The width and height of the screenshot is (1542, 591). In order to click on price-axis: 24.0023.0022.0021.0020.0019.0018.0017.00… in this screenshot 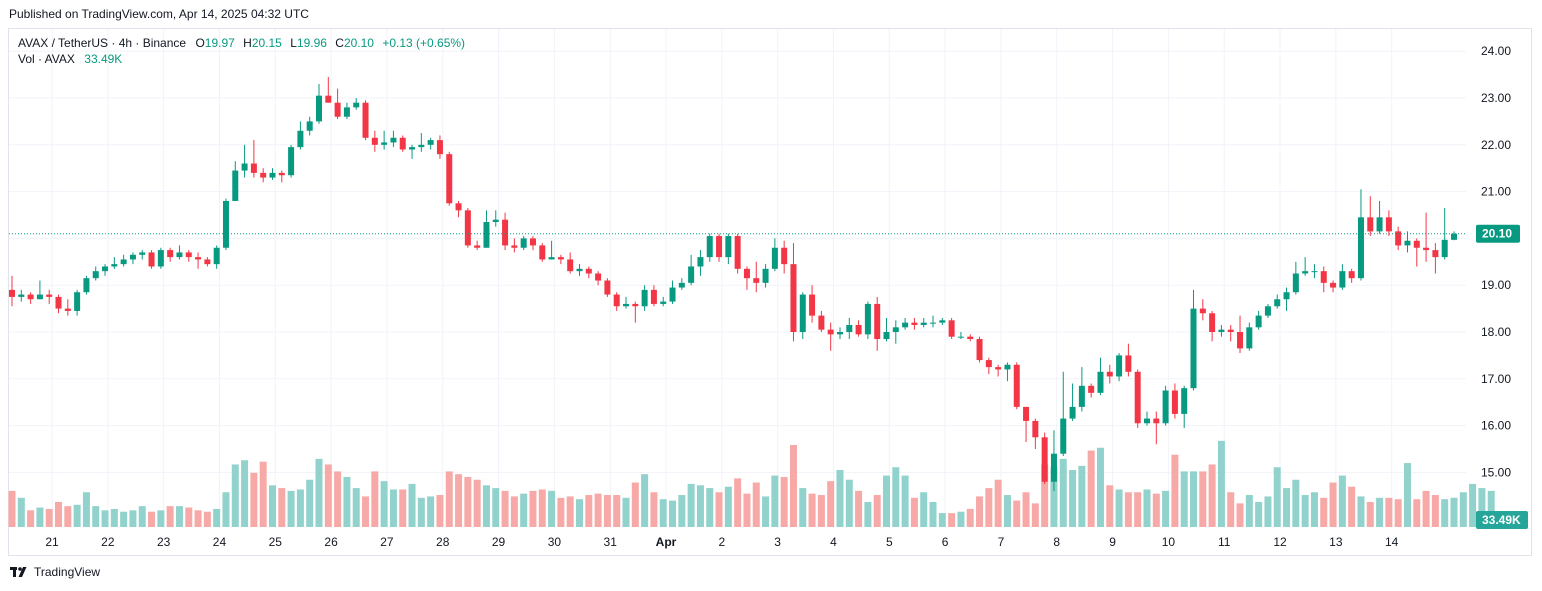, I will do `click(1496, 261)`.